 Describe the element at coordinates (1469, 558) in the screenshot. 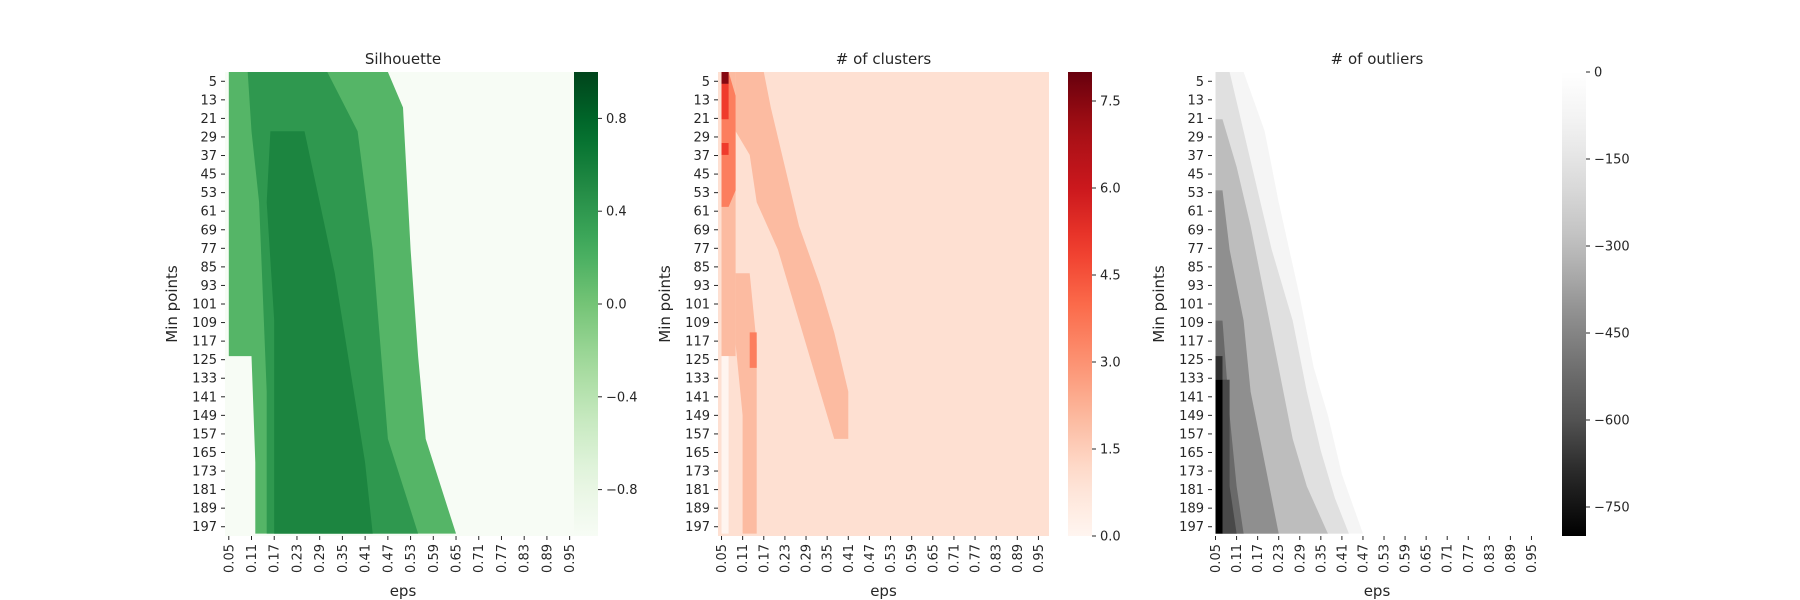

I see `x-tick-label: 0.77` at that location.